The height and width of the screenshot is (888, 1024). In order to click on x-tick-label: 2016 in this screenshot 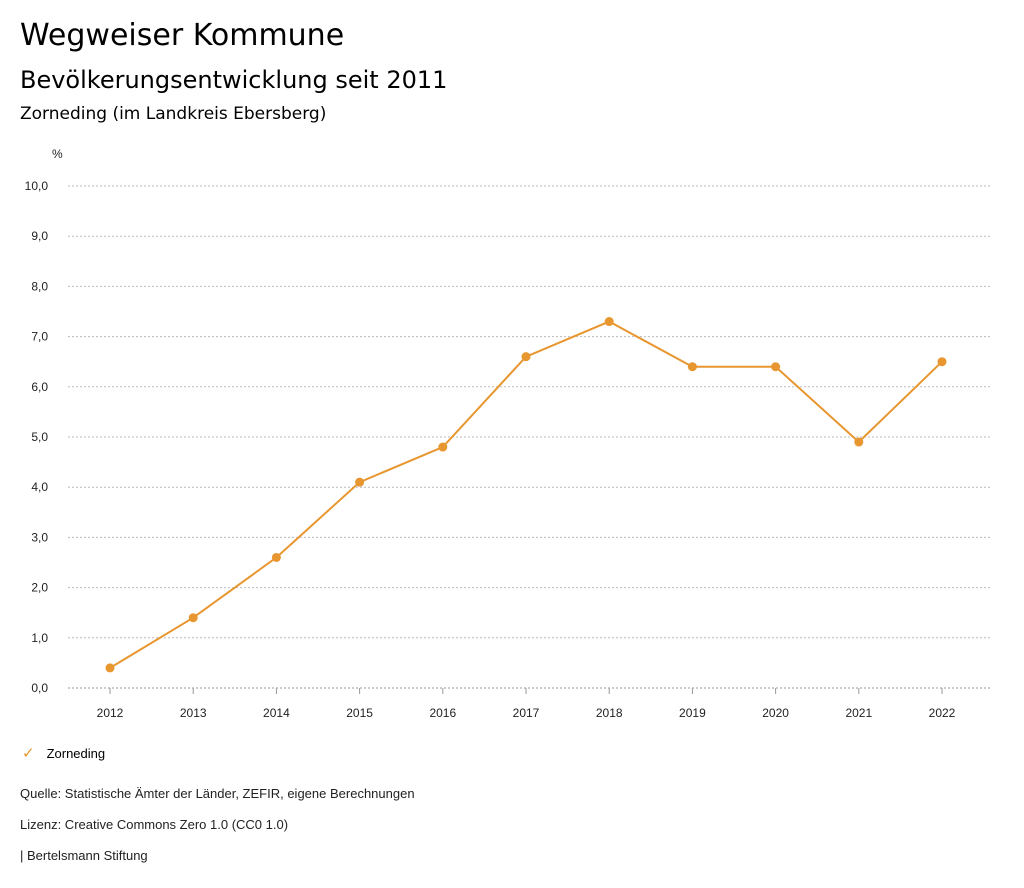, I will do `click(442, 713)`.